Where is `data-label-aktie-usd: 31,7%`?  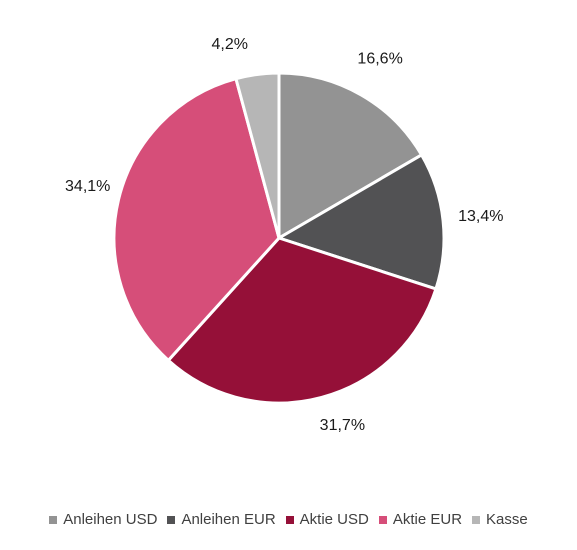 data-label-aktie-usd: 31,7% is located at coordinates (342, 425).